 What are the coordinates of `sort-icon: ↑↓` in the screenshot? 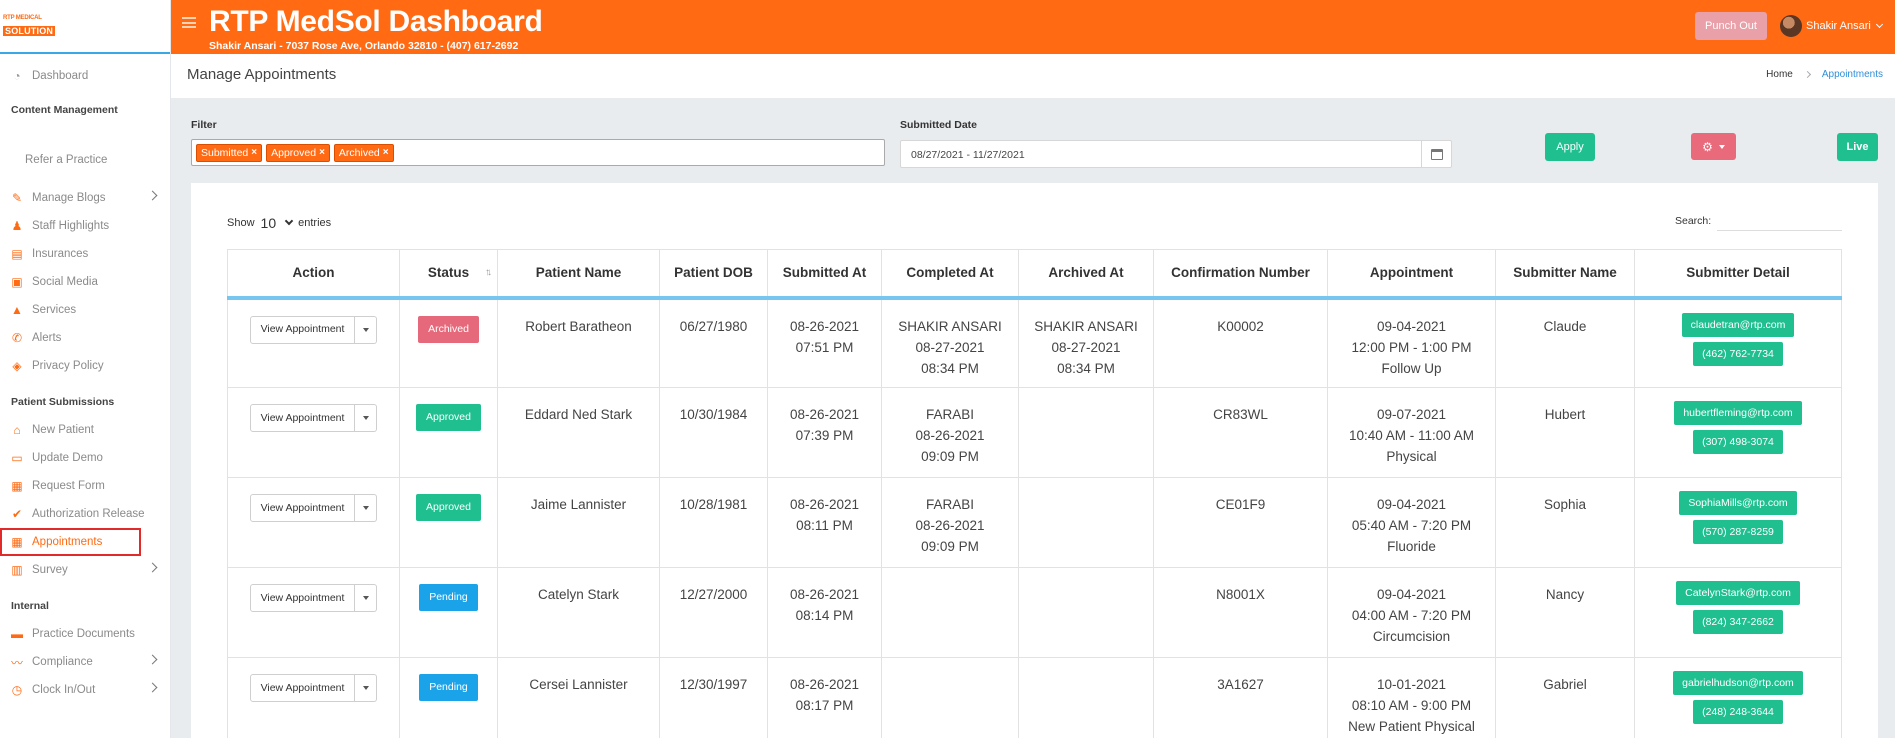 It's located at (488, 272).